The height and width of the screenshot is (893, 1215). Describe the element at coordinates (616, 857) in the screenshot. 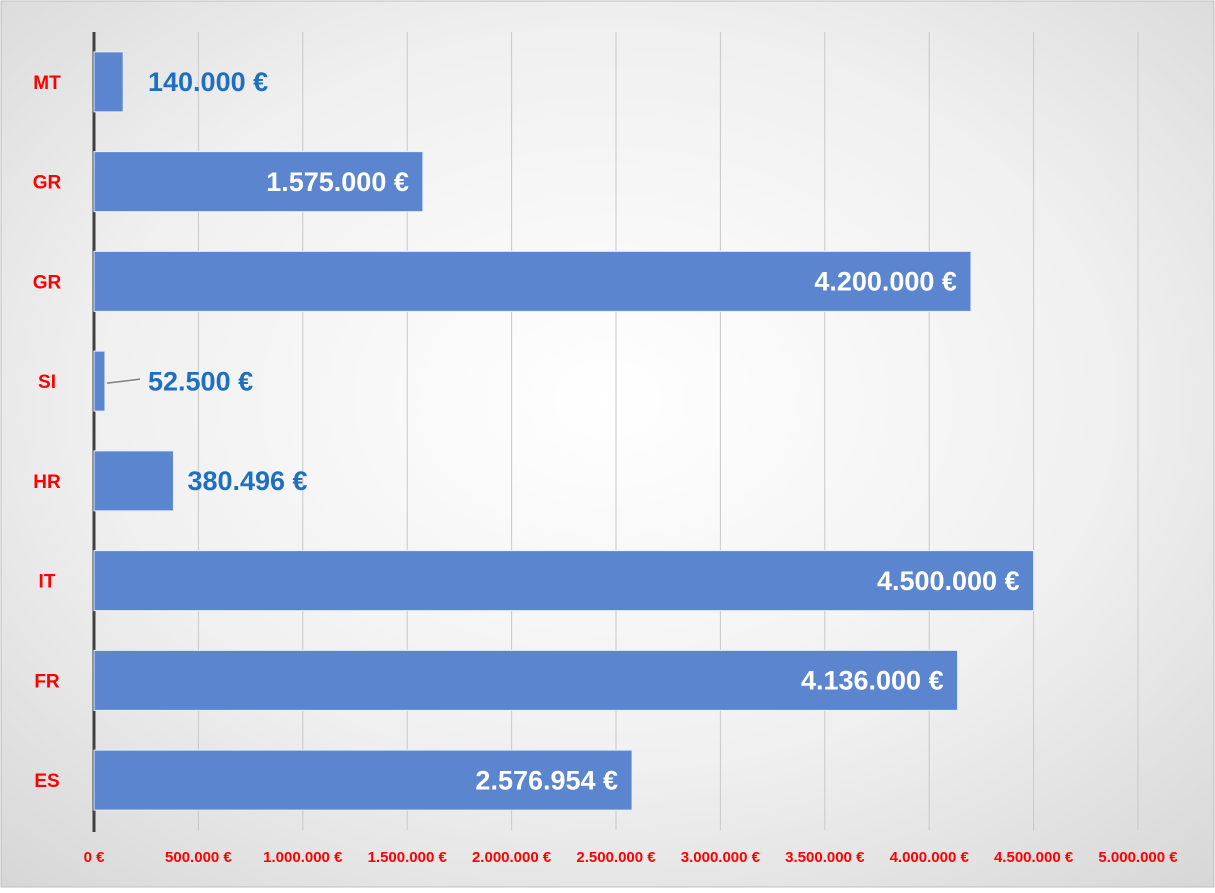

I see `x-tick-label: 2.500.000 €` at that location.